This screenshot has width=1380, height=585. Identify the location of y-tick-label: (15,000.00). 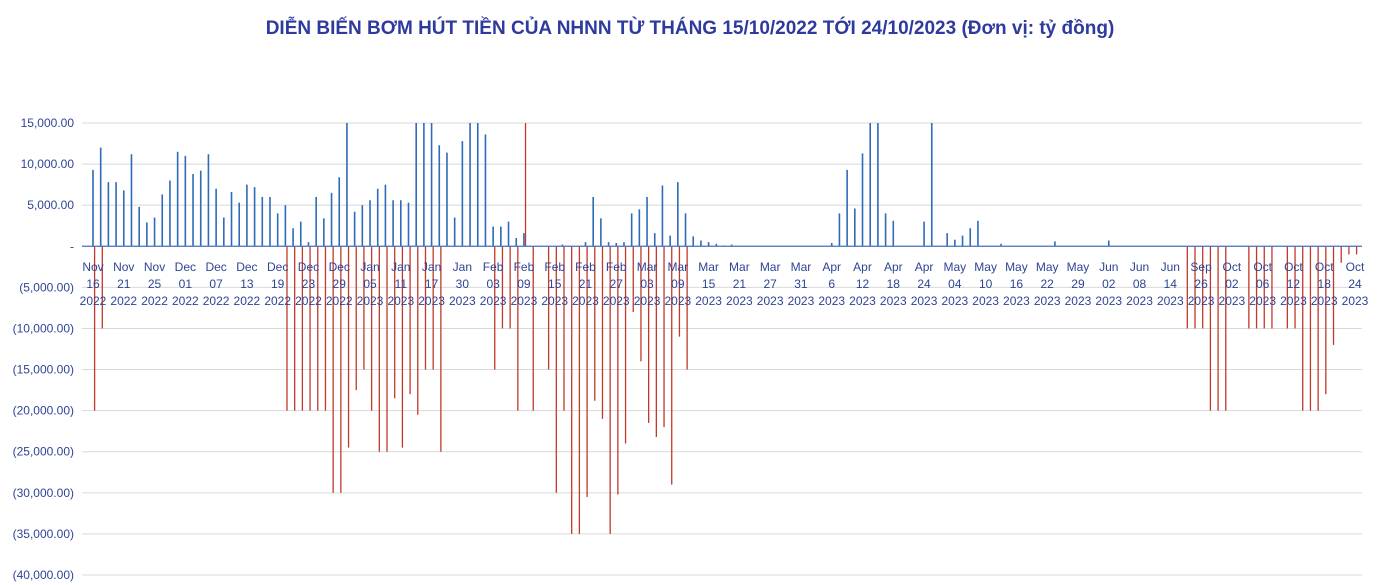
(43, 370).